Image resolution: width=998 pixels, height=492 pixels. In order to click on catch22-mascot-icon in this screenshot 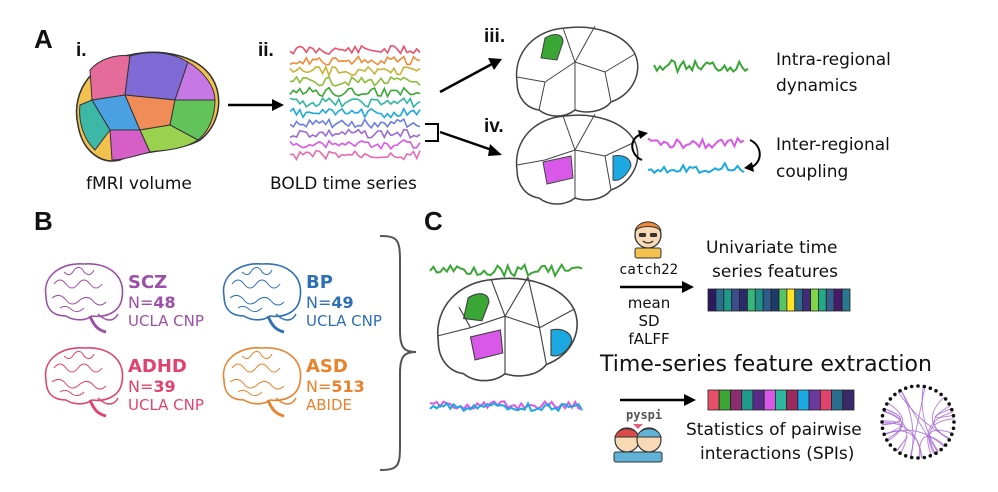, I will do `click(648, 240)`.